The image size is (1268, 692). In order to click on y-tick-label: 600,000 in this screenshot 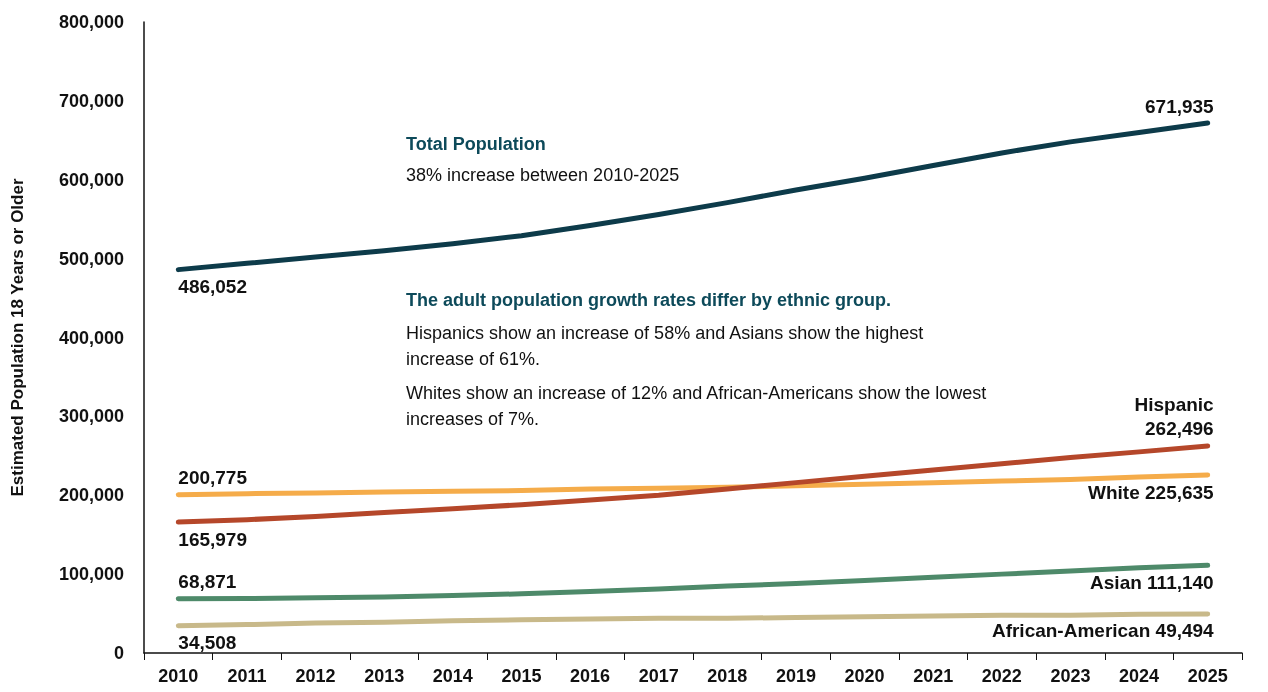, I will do `click(91, 179)`.